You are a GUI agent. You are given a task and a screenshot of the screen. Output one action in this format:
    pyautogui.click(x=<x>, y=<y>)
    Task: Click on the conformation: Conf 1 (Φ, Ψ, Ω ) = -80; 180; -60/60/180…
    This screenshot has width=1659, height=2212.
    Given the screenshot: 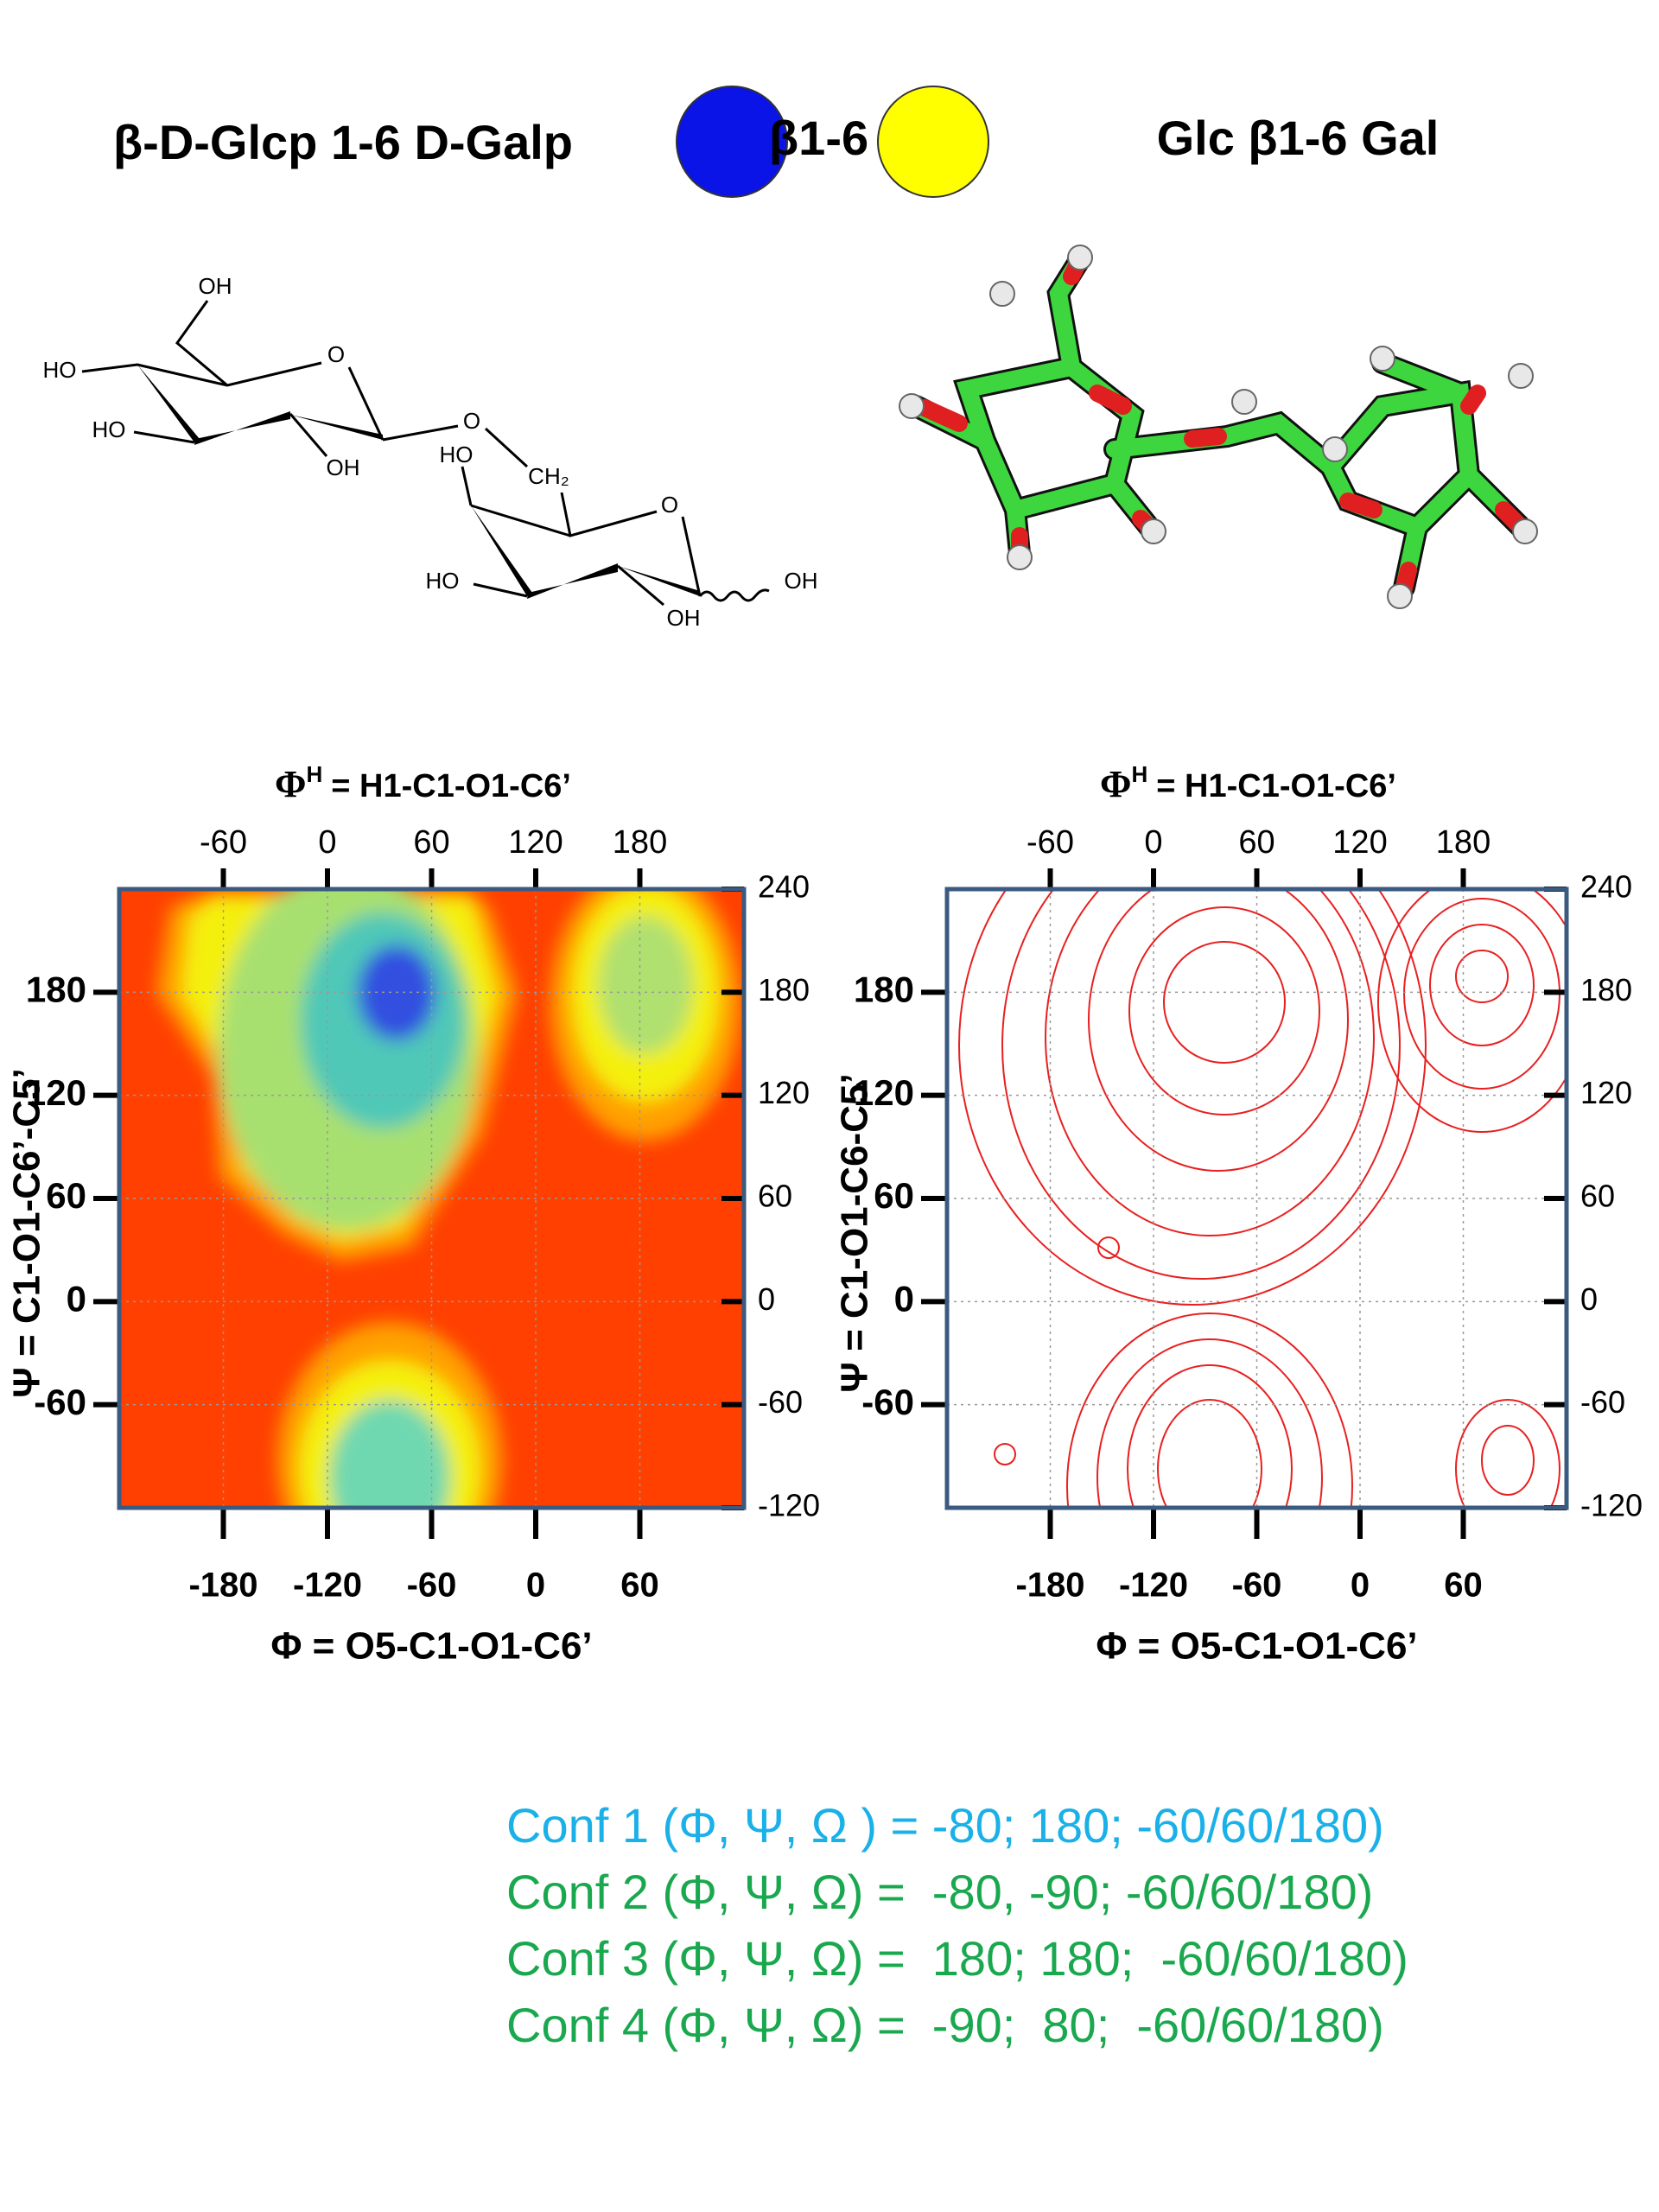 What is the action you would take?
    pyautogui.click(x=945, y=1825)
    